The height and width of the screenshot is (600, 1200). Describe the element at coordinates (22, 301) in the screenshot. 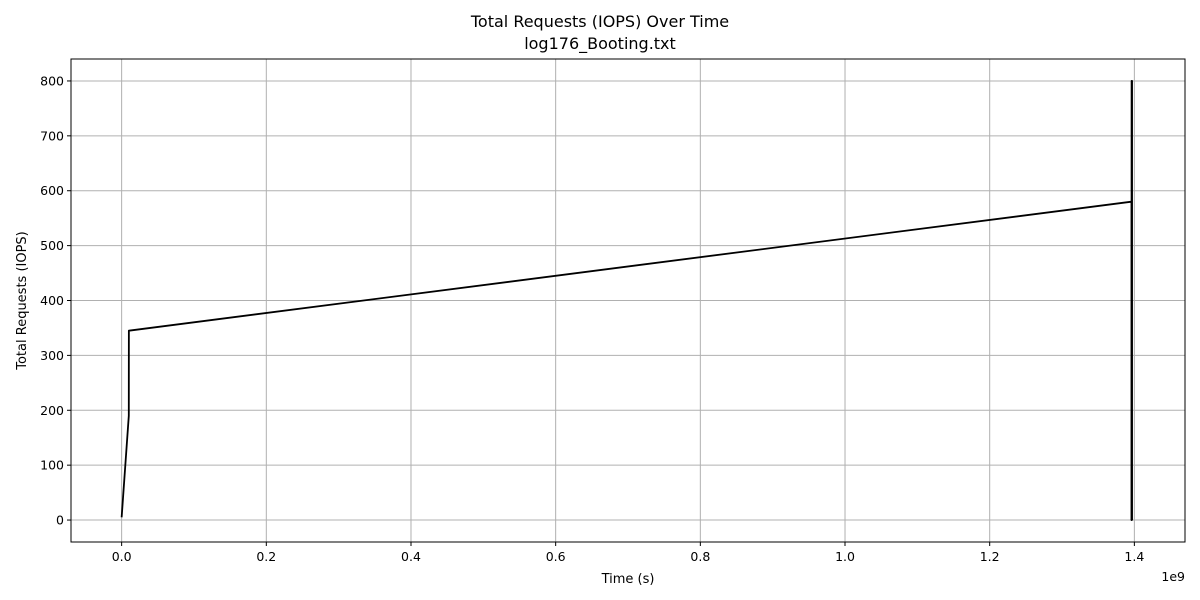

I see `y-axis-label: Total Requests (IOPS)` at that location.